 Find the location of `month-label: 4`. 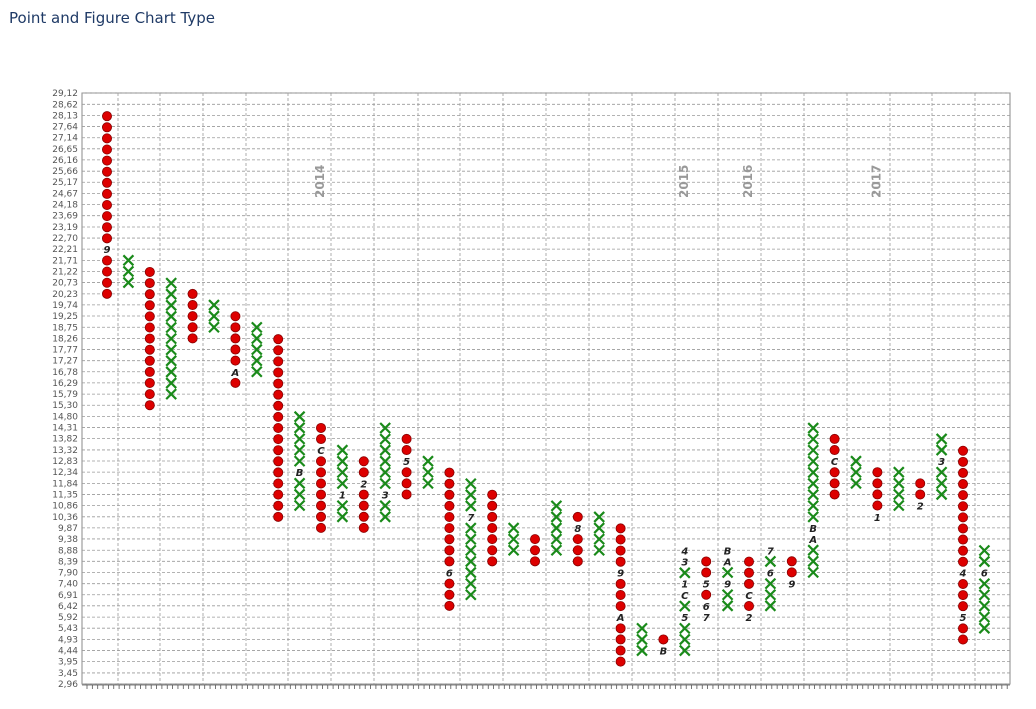

month-label: 4 is located at coordinates (684, 551).